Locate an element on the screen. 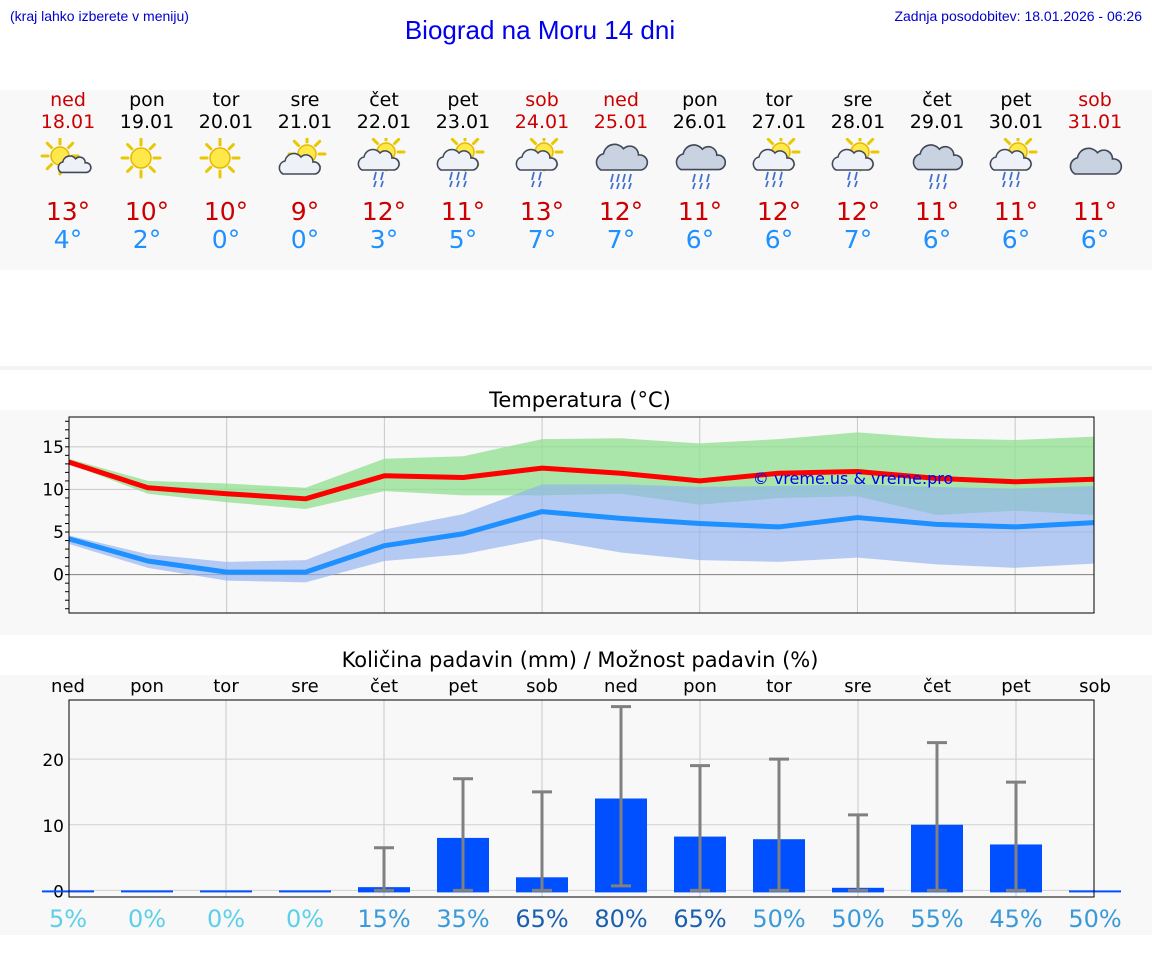 Image resolution: width=1152 pixels, height=975 pixels. forecast-day: tor 20.01 is located at coordinates (226, 111).